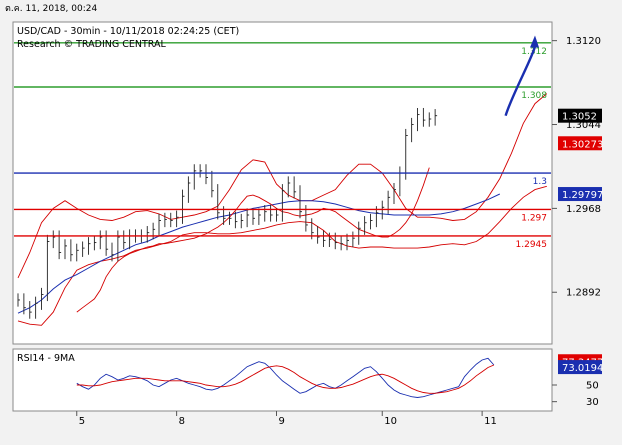 This screenshot has height=445, width=622. What do you see at coordinates (534, 41) in the screenshot?
I see `forecast-arrow-head` at bounding box center [534, 41].